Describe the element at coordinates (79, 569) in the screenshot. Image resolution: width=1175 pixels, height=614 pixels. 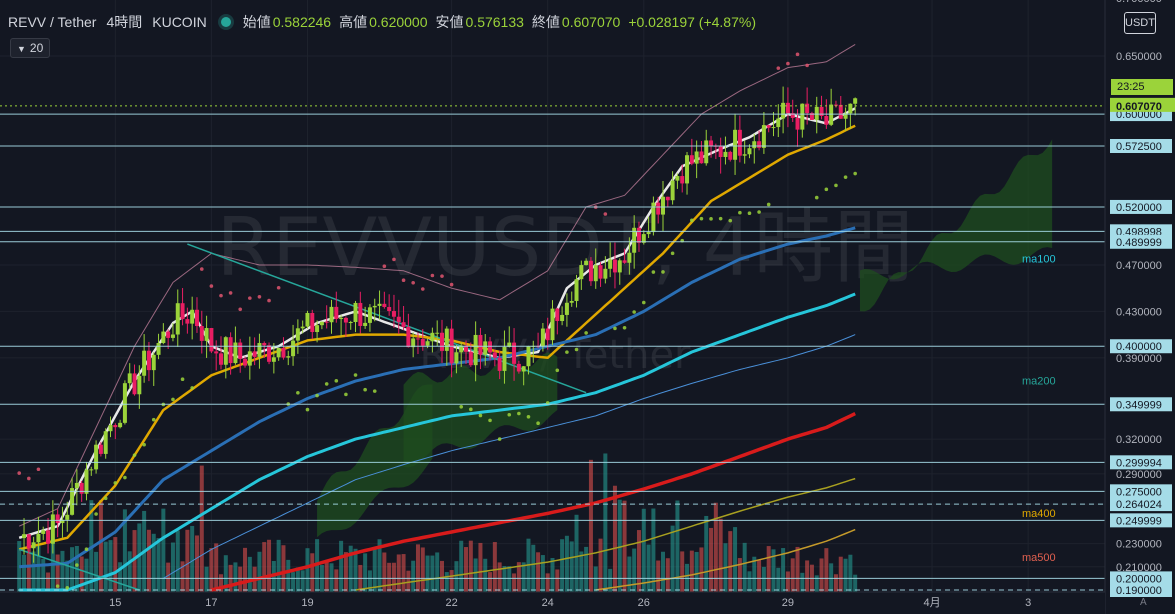
I see `trendline` at that location.